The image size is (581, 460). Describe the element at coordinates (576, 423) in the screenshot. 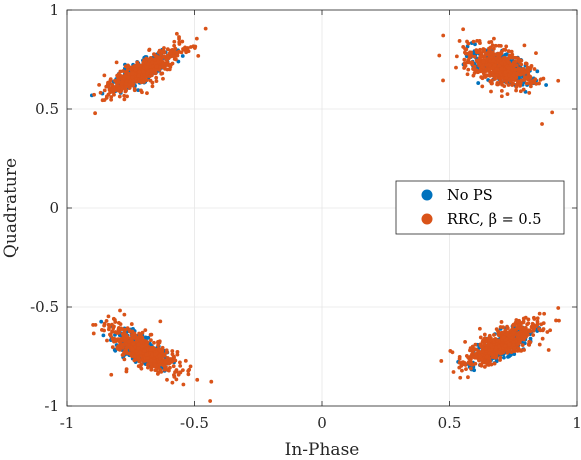

I see `x-tick-label: 1` at that location.